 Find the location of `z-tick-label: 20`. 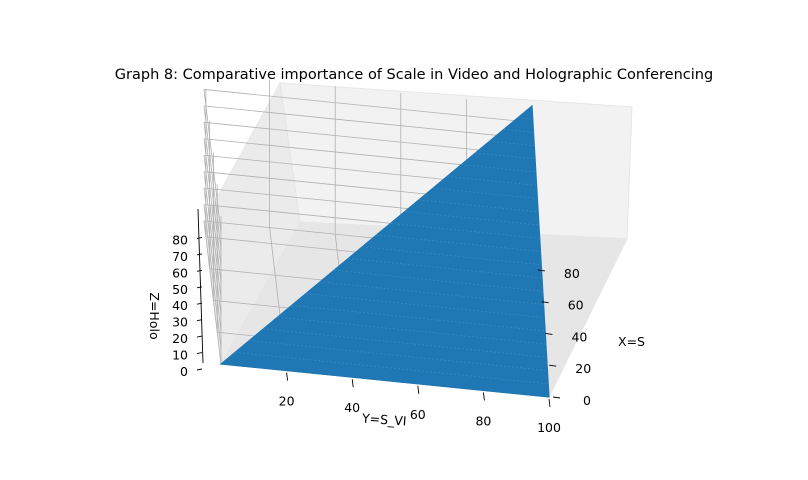

z-tick-label: 20 is located at coordinates (180, 338).